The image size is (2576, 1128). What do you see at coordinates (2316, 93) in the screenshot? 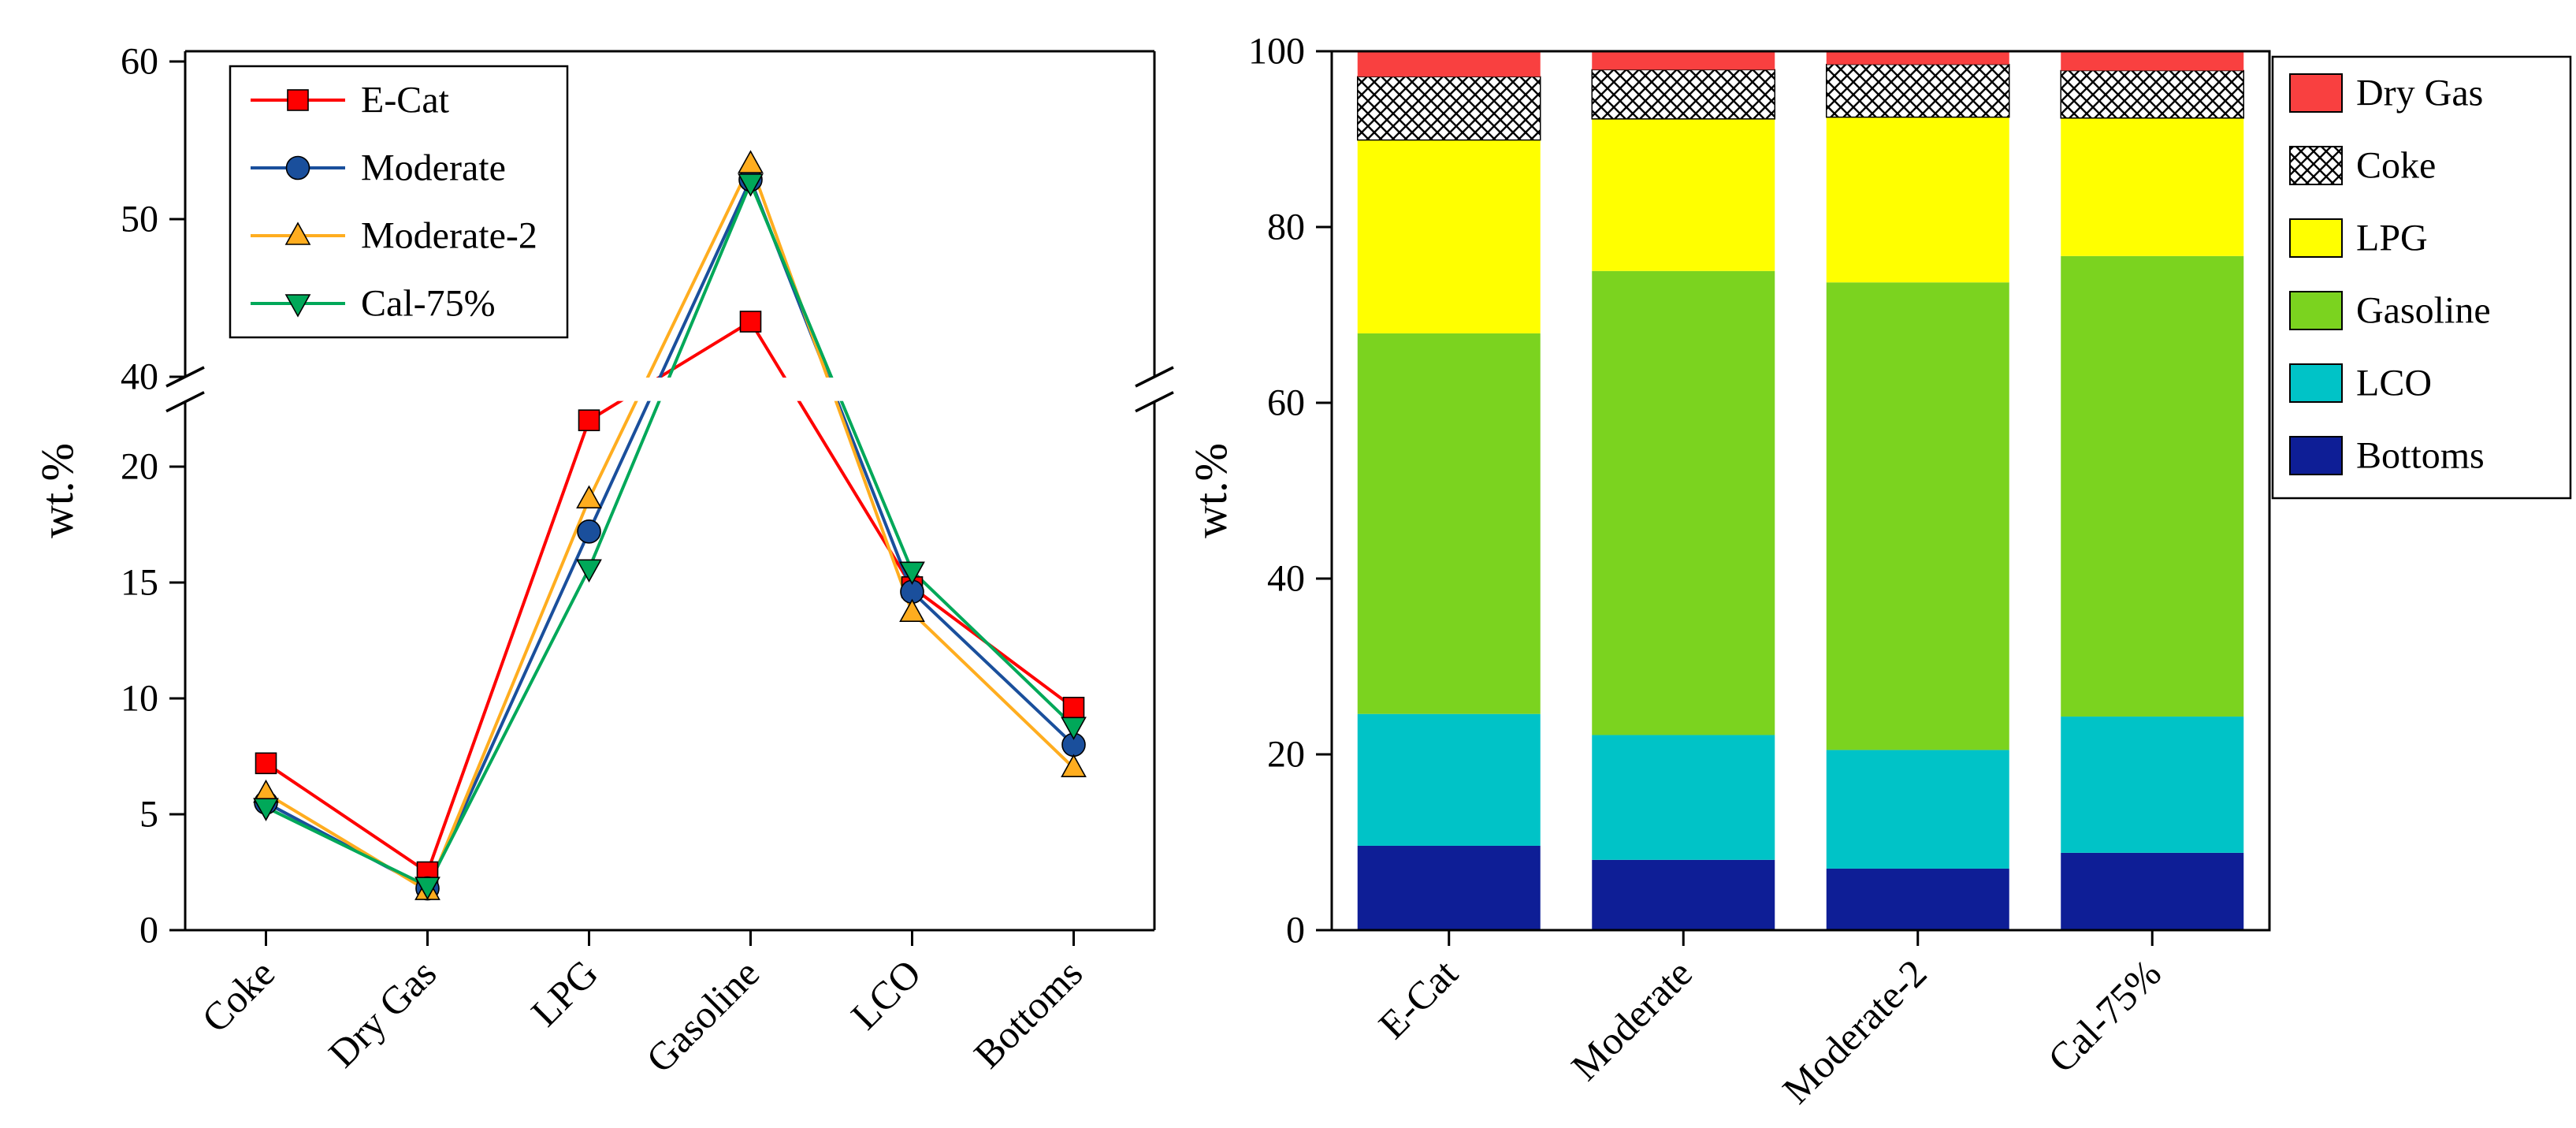
I see `legend-swatch-dry-gas` at bounding box center [2316, 93].